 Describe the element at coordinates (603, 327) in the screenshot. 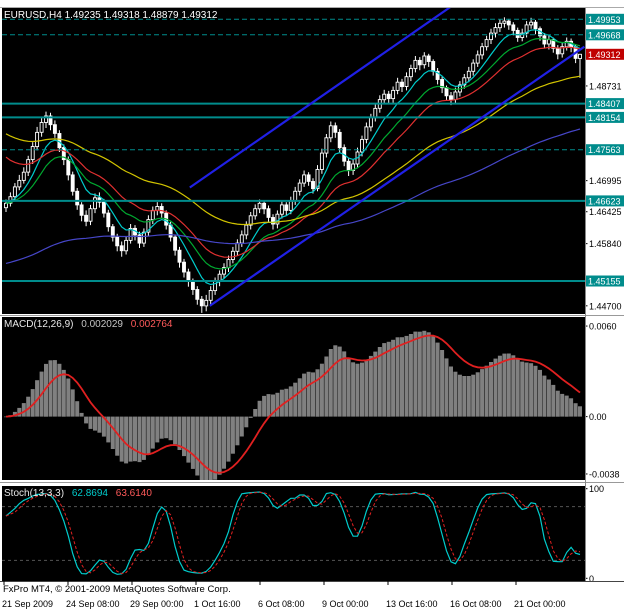

I see `svg-text: 0.0060` at that location.